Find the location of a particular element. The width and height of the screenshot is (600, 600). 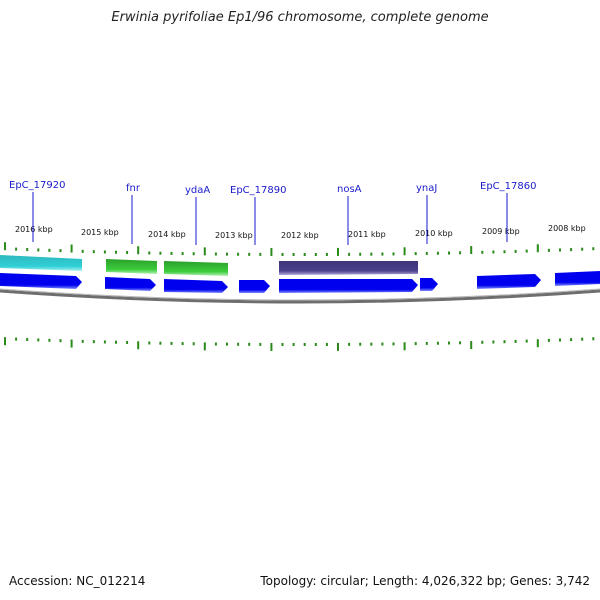

genome-backbone is located at coordinates (300, 296).